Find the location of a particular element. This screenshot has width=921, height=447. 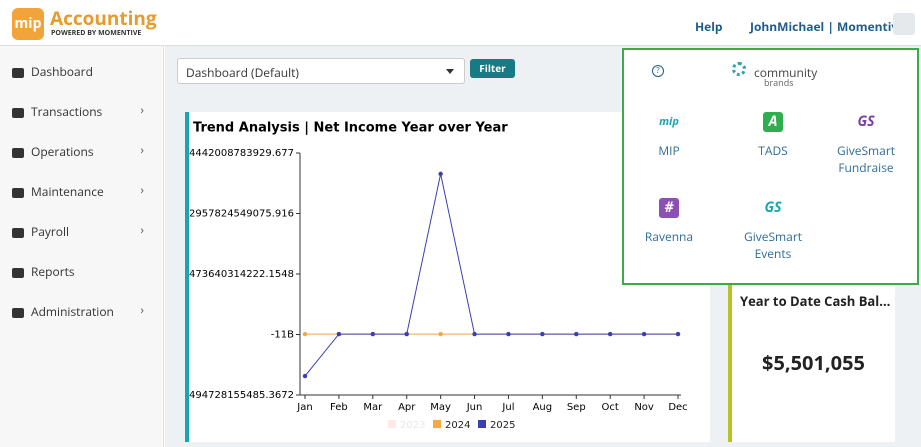

app-tile: GS GiveSmart Events is located at coordinates (773, 230).